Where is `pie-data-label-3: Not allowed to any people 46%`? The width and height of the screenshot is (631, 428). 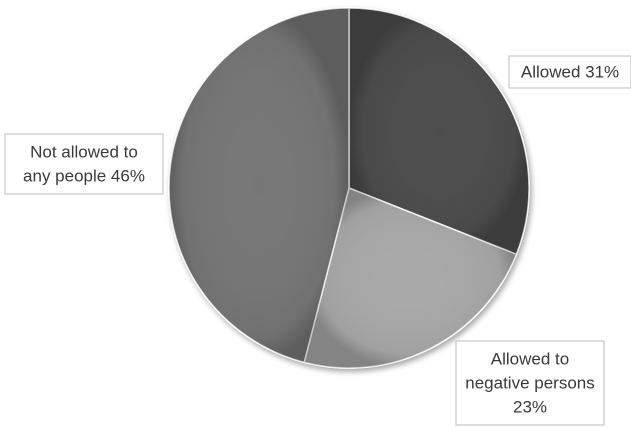 pie-data-label-3: Not allowed to any people 46% is located at coordinates (84, 164).